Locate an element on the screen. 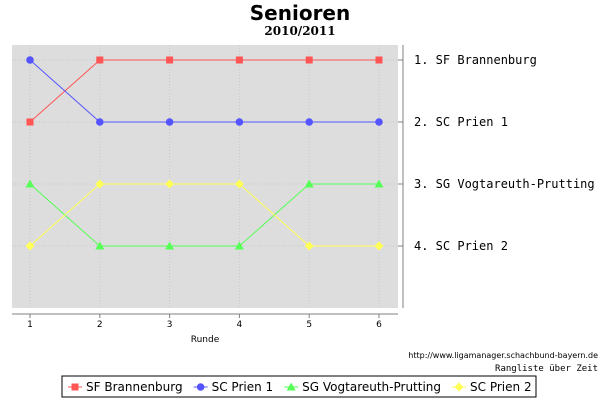 The width and height of the screenshot is (600, 400). x-tick-label-1: 1 is located at coordinates (30, 325).